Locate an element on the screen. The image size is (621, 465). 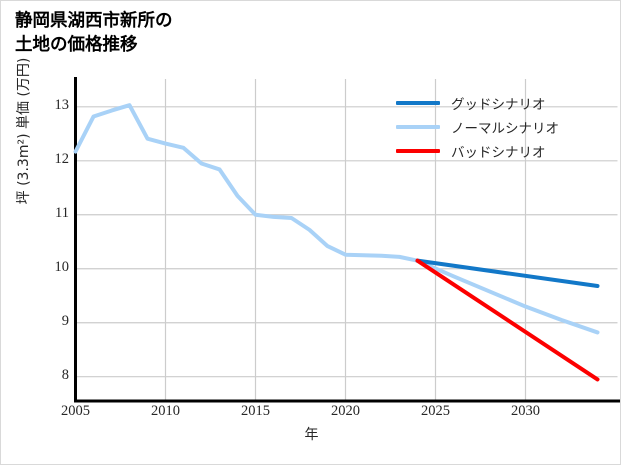
page-title: 静岡県湖西市新所の 土地の価格推移 is located at coordinates (94, 33).